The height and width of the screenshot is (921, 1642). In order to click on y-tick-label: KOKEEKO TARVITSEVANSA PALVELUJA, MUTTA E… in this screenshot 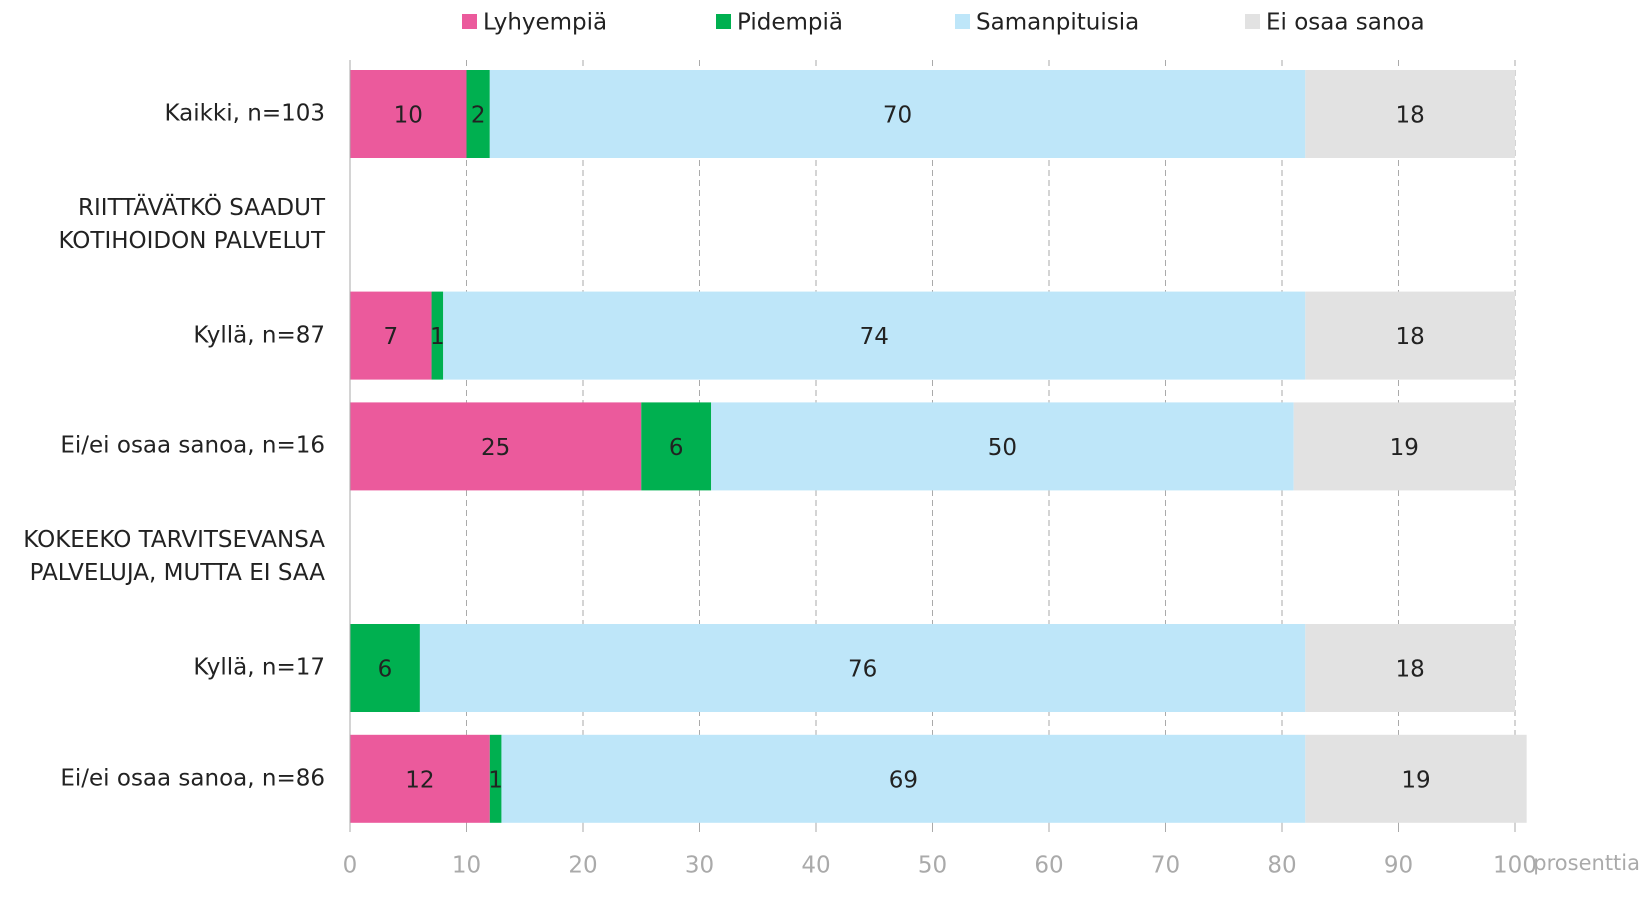, I will do `click(174, 557)`.